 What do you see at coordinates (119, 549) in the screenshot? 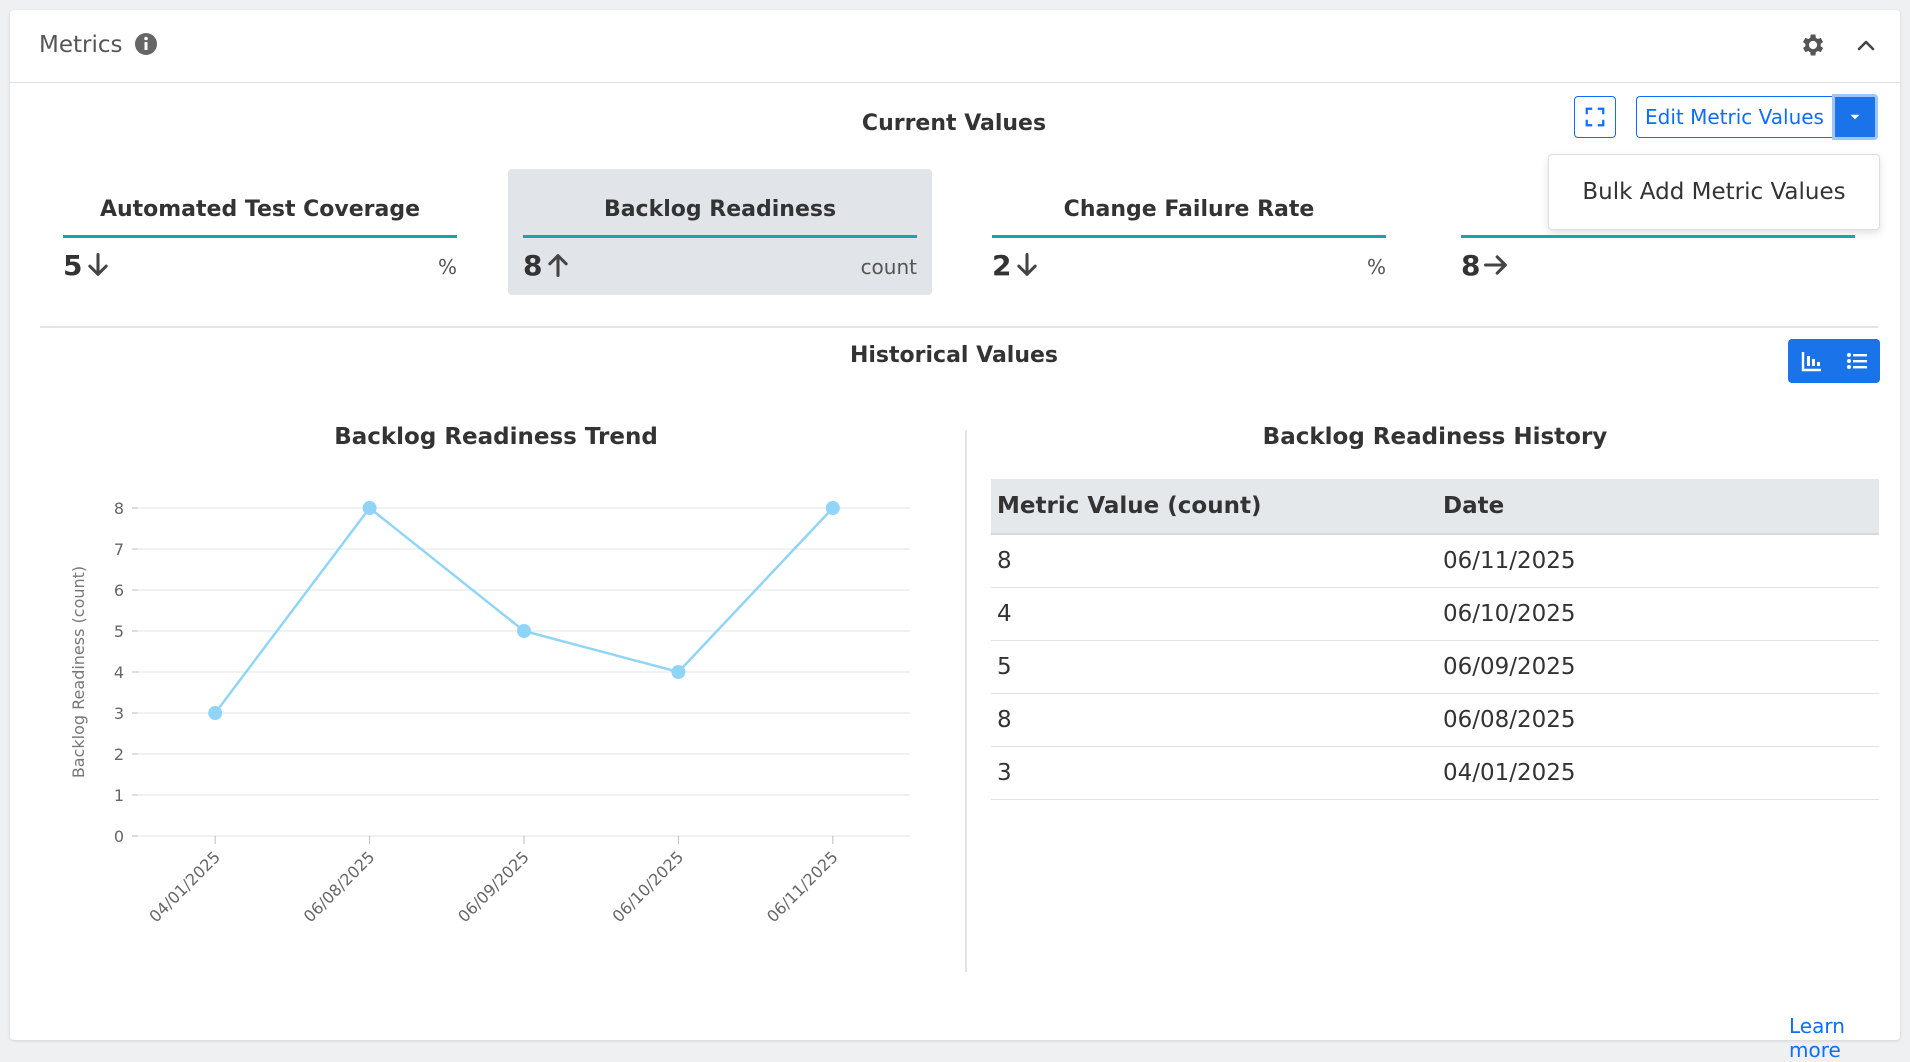
I see `y-tick-label: 7` at bounding box center [119, 549].